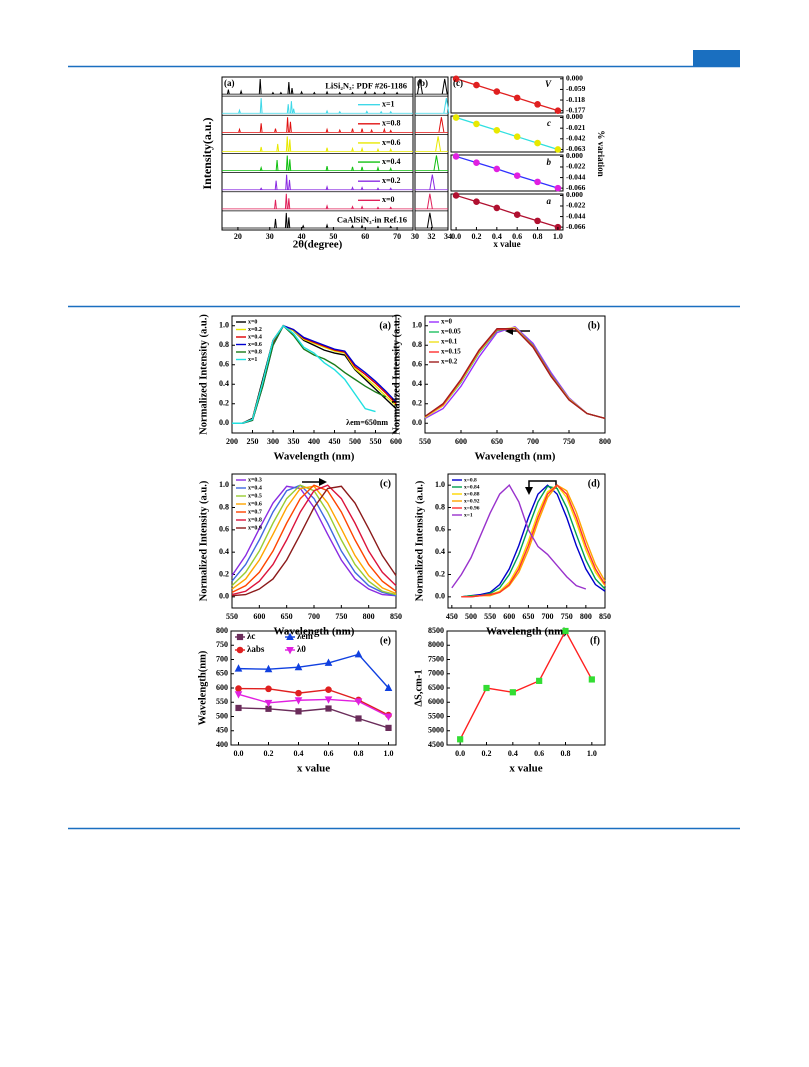 The width and height of the screenshot is (809, 1067). What do you see at coordinates (472, 494) in the screenshot?
I see `legend-label: x=0.88` at bounding box center [472, 494].